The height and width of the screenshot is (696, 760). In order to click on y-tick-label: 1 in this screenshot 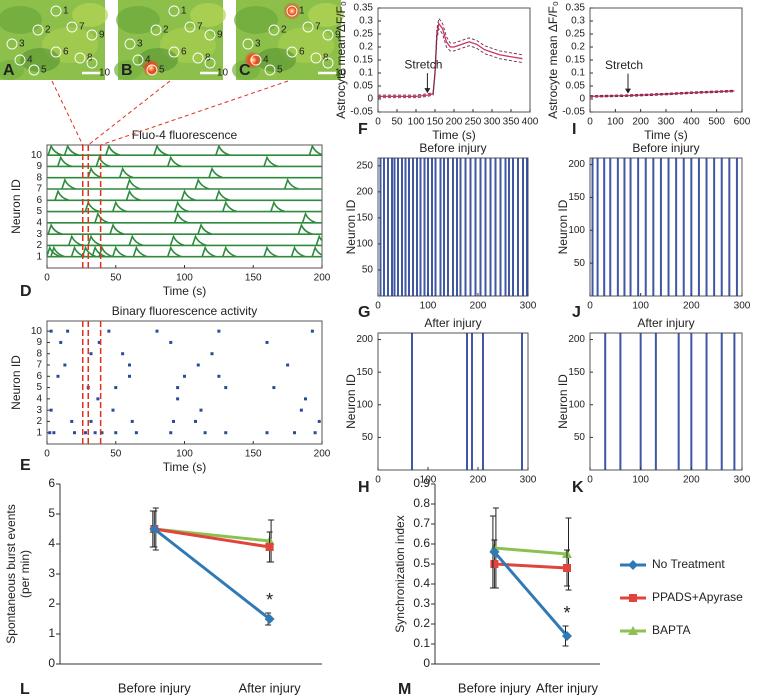, I will do `click(51, 633)`.